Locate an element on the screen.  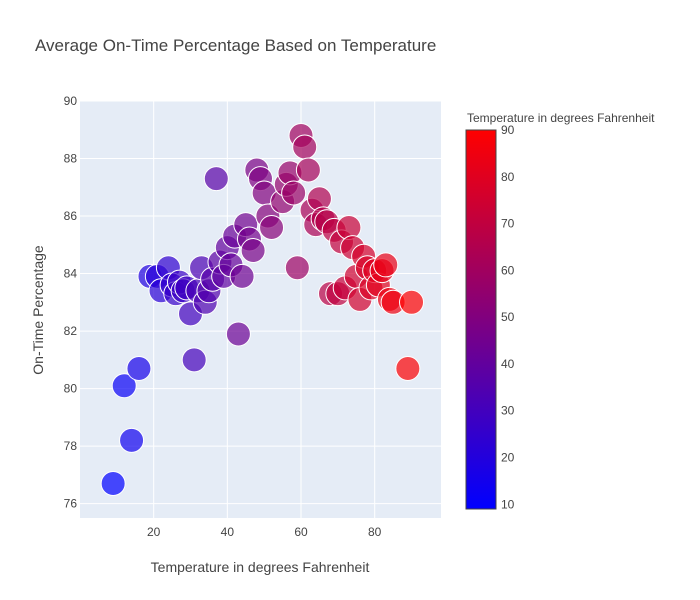
x-tick-label: 60 is located at coordinates (301, 532).